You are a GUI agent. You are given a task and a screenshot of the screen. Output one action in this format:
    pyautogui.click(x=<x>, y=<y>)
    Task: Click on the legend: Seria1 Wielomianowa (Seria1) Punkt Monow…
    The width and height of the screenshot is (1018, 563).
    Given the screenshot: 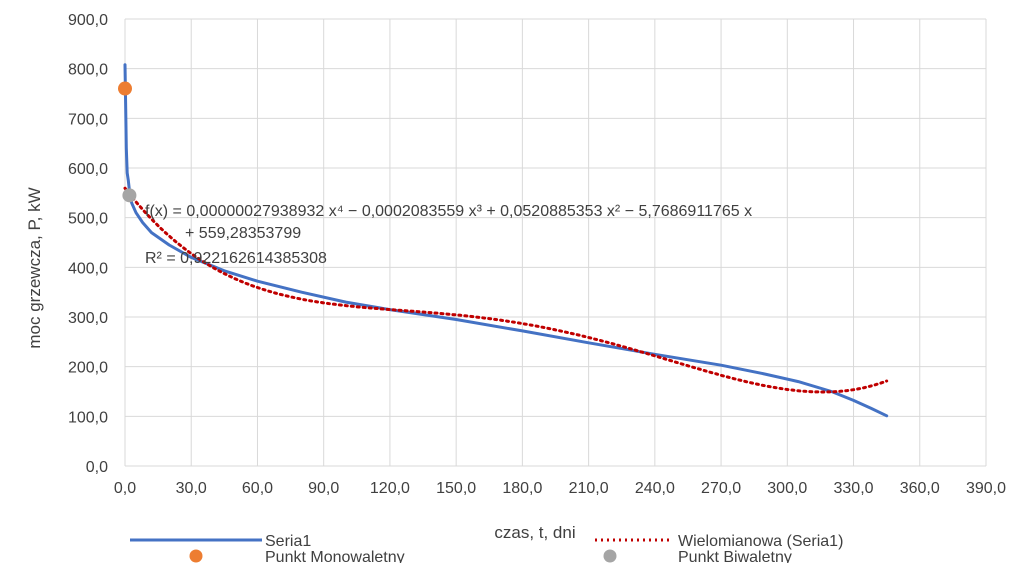 What is the action you would take?
    pyautogui.click(x=486, y=548)
    